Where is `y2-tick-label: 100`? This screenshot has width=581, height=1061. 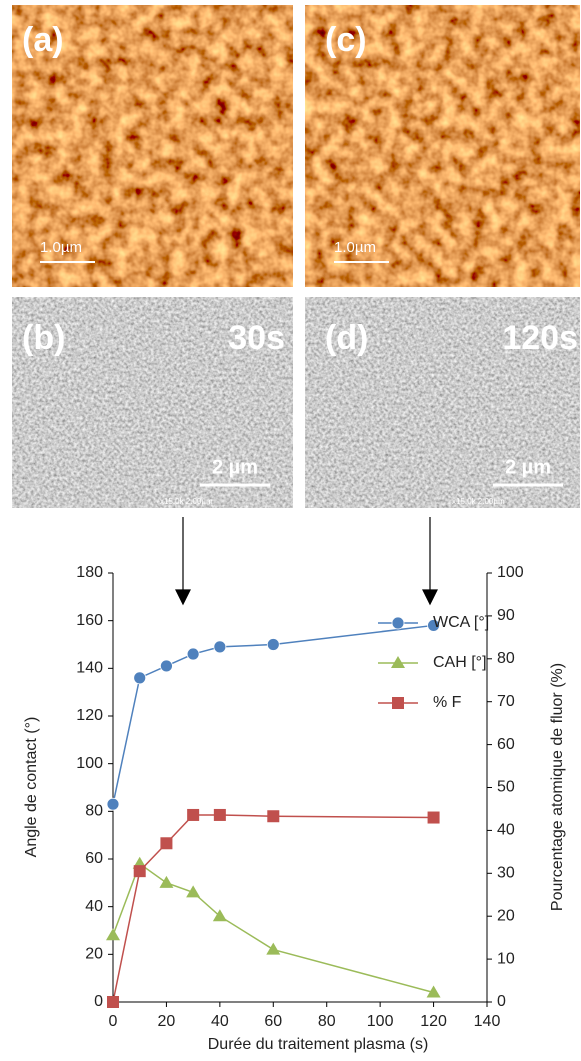 y2-tick-label: 100 is located at coordinates (510, 572).